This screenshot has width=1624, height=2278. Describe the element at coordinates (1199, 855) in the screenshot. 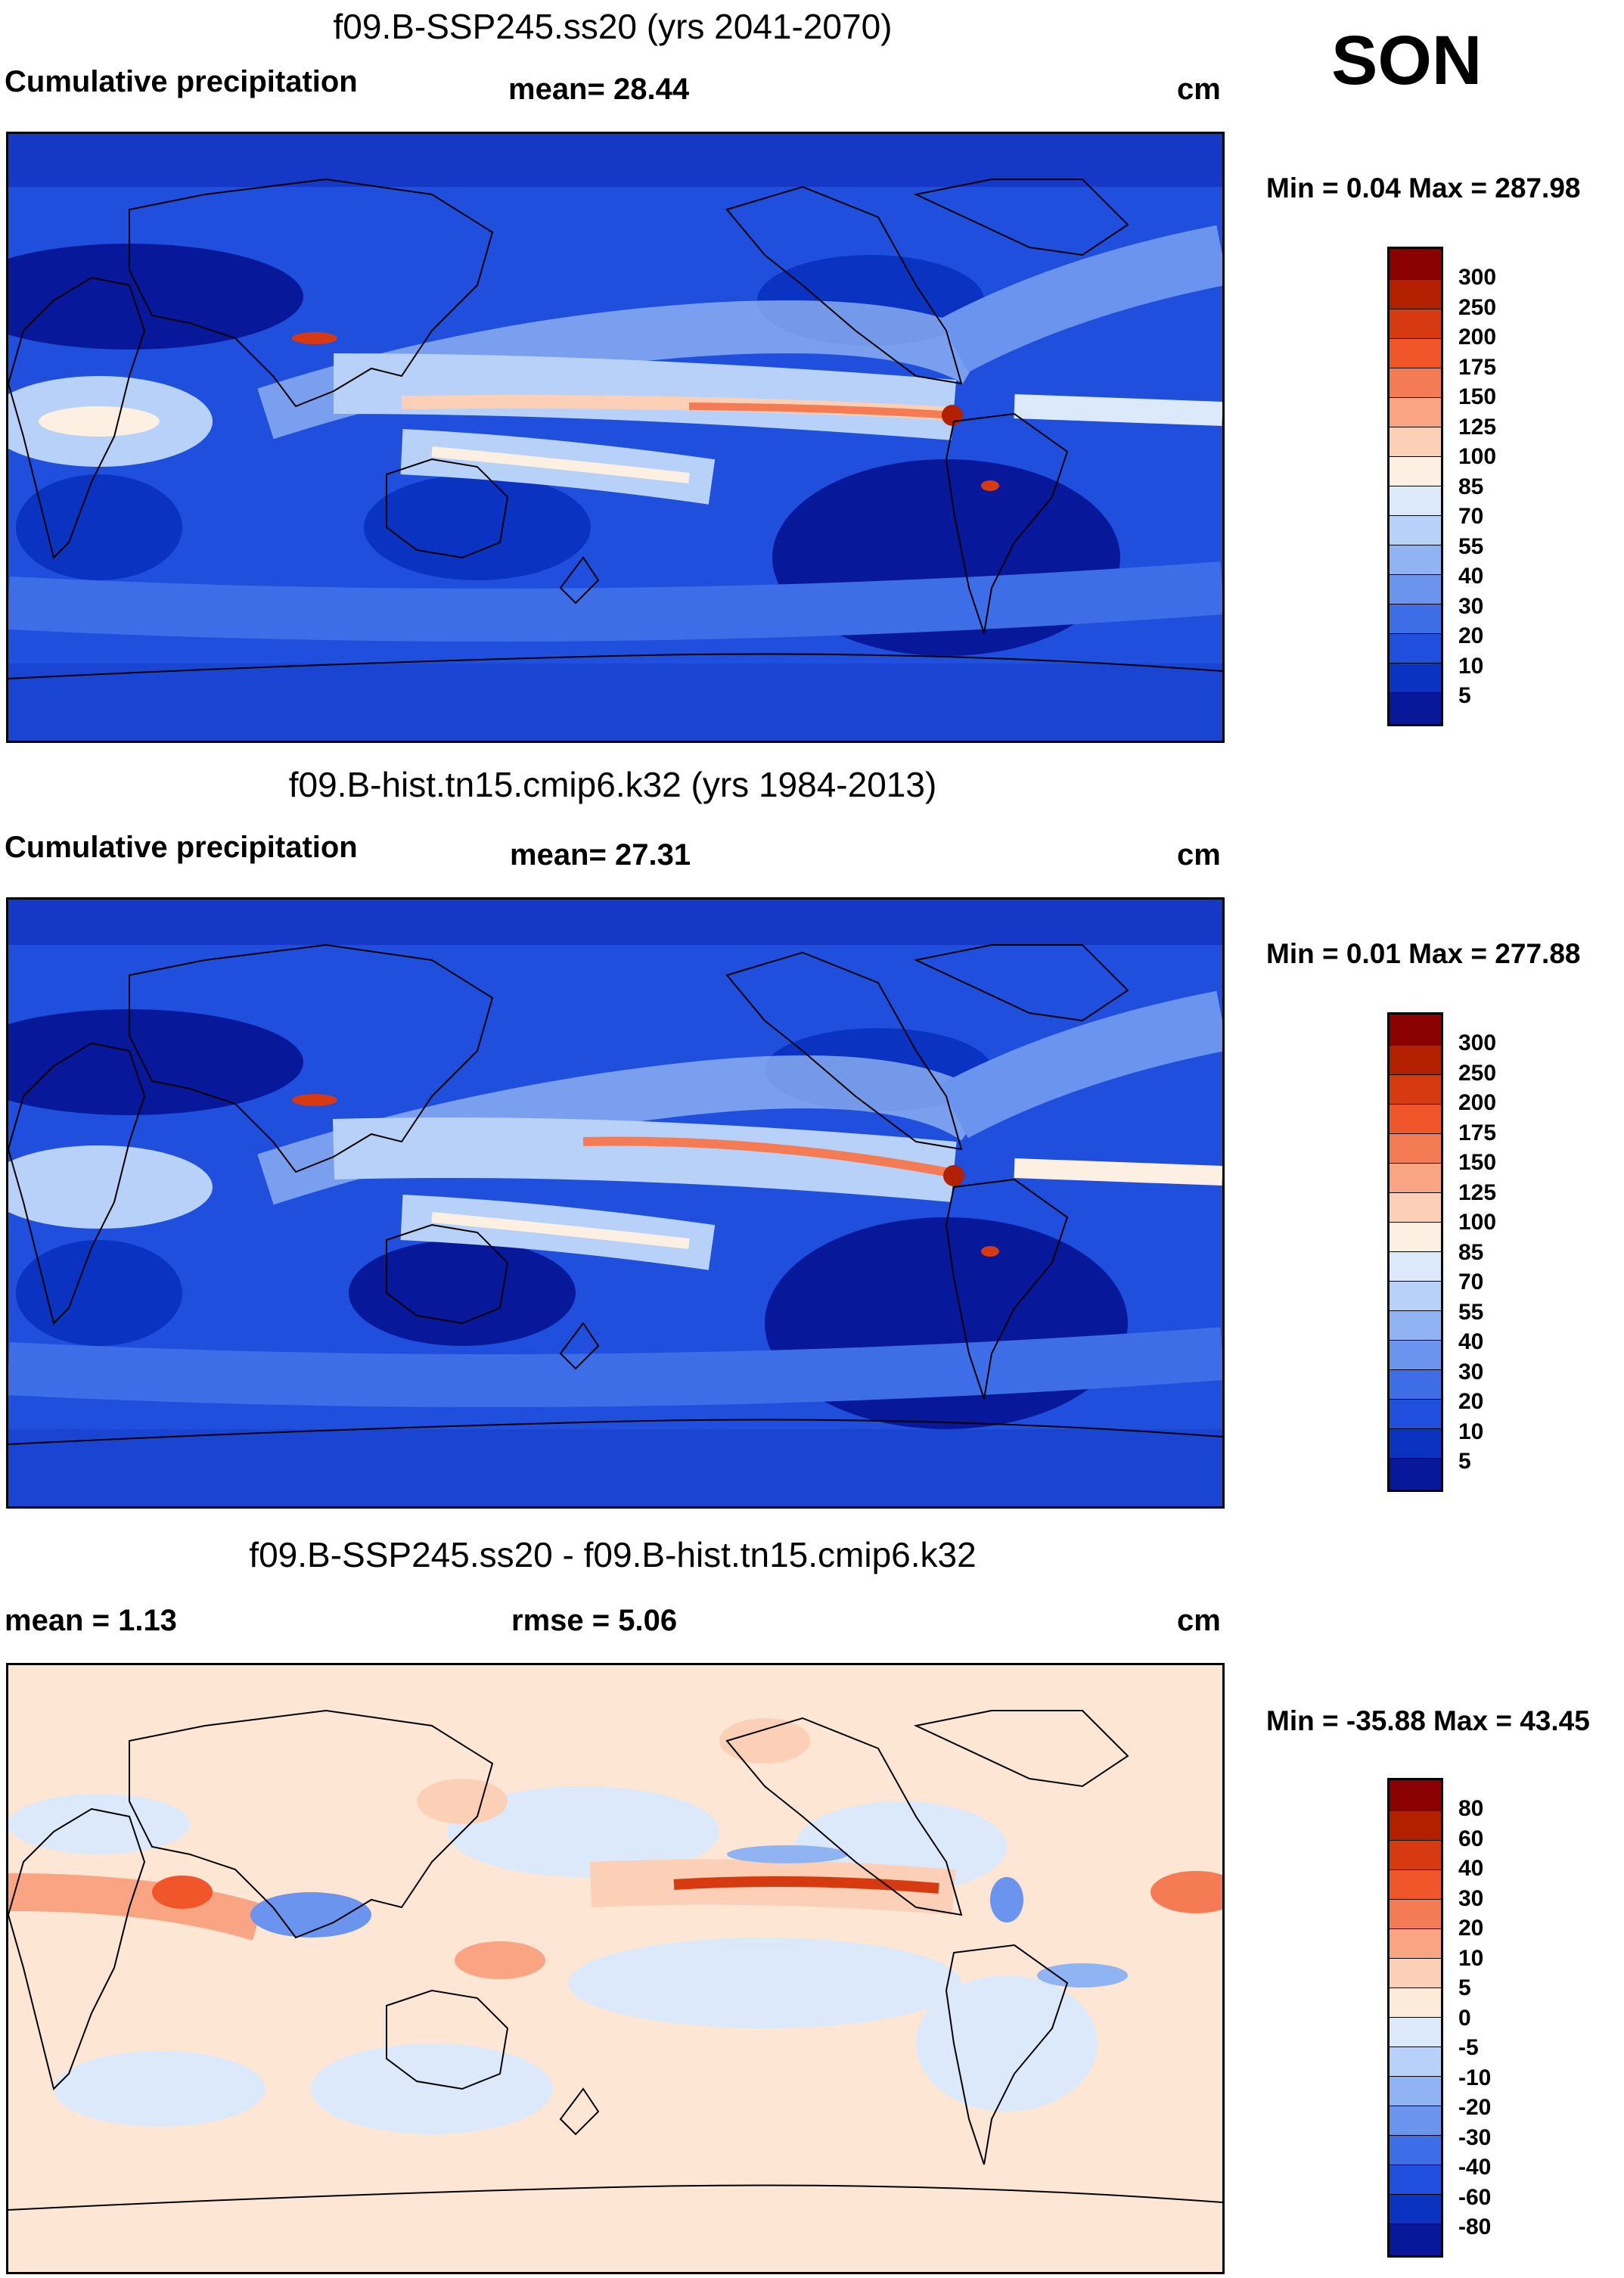

I see `panel-2-units: cm` at that location.